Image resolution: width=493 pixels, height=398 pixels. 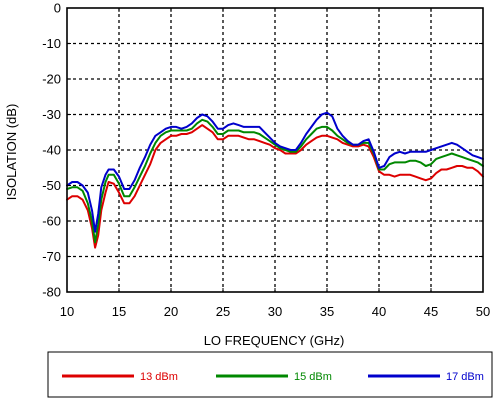 I want to click on y-tick-label: -80, so click(x=51, y=292).